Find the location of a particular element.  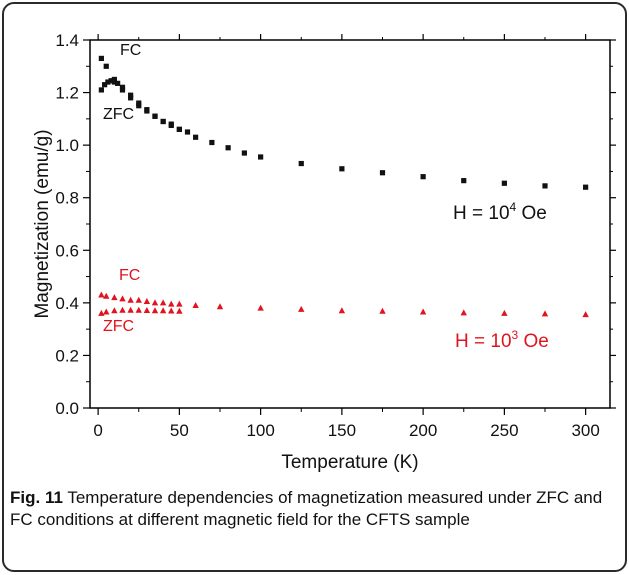

x-tick-label: 100 is located at coordinates (260, 430).